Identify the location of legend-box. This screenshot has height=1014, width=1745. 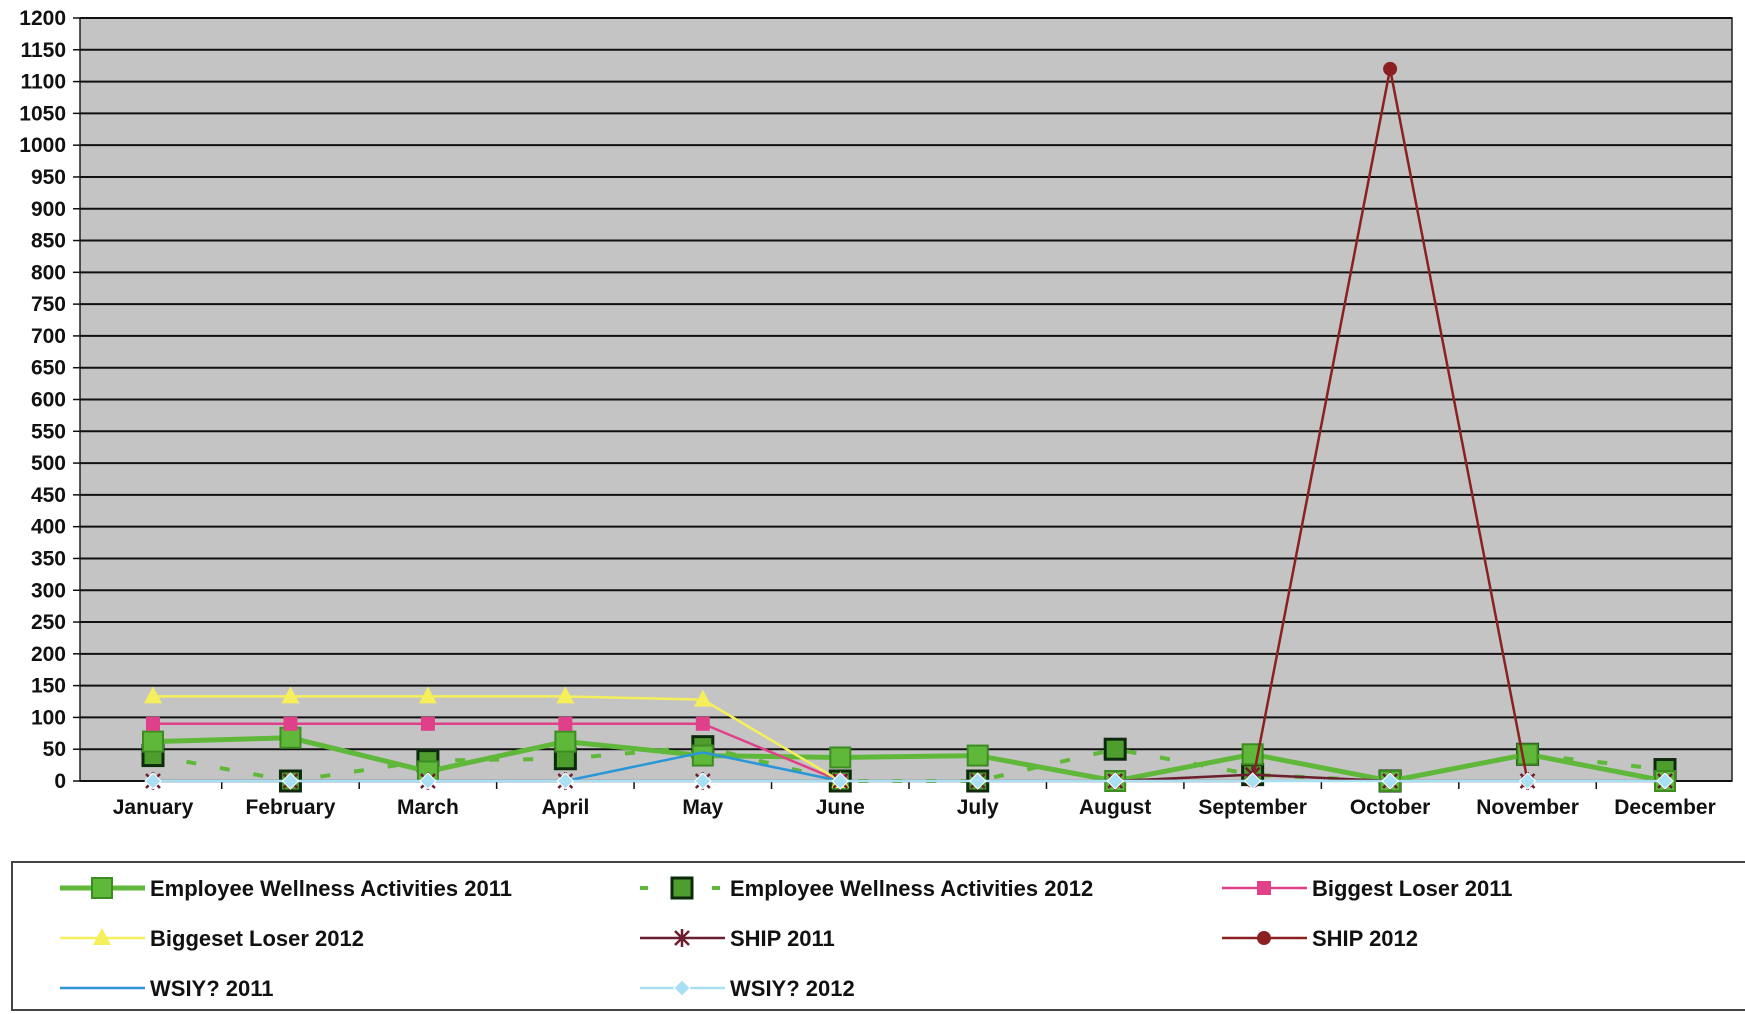
(878, 936).